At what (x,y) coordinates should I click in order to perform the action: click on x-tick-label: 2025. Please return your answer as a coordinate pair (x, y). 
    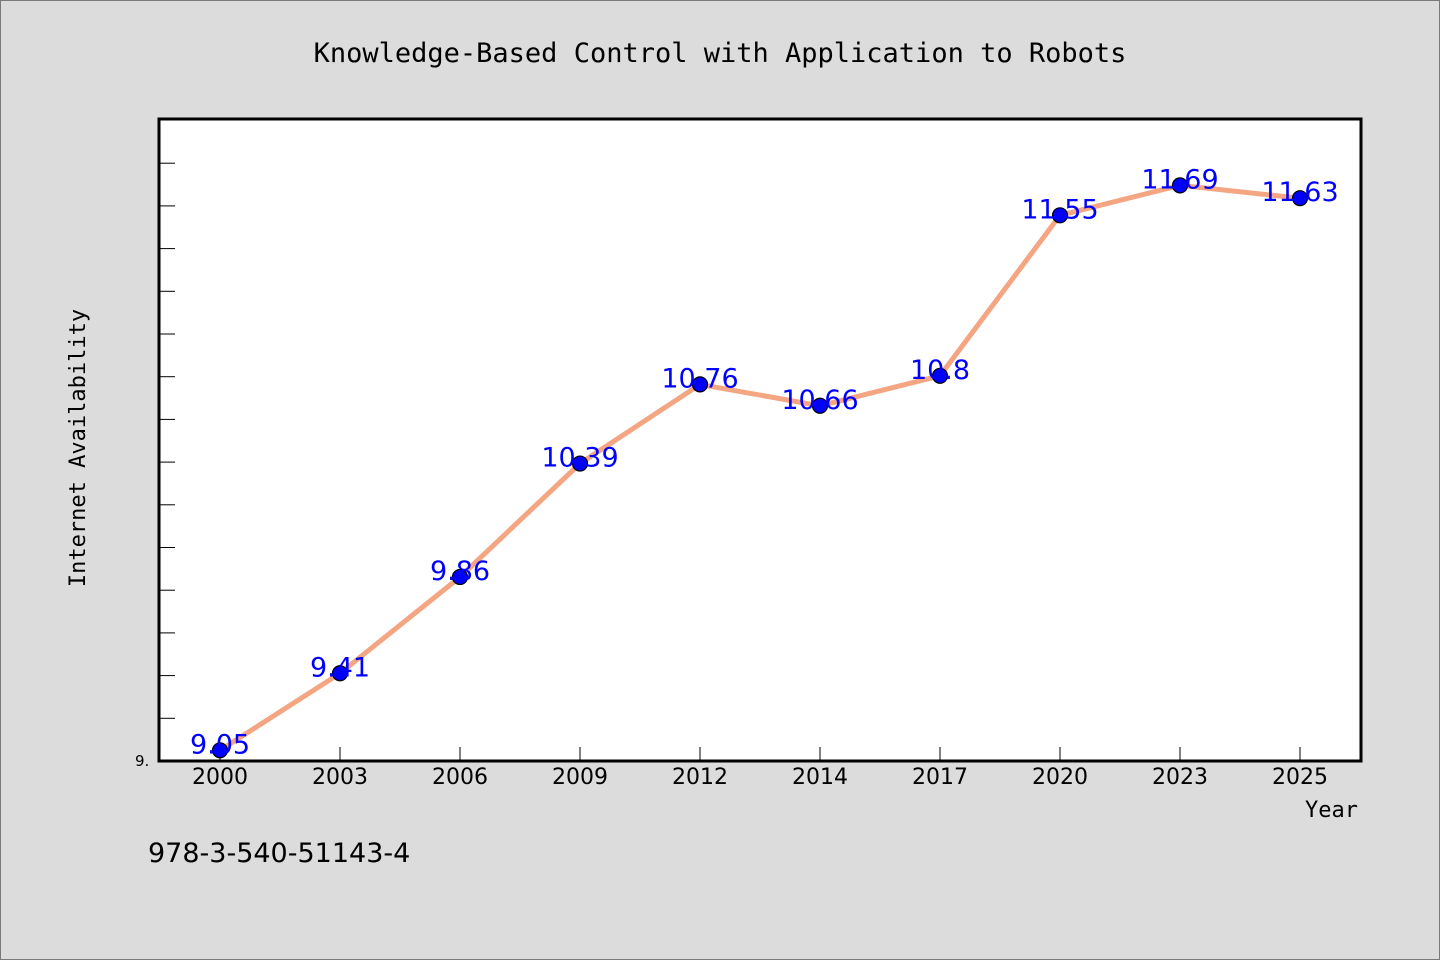
    Looking at the image, I should click on (1300, 777).